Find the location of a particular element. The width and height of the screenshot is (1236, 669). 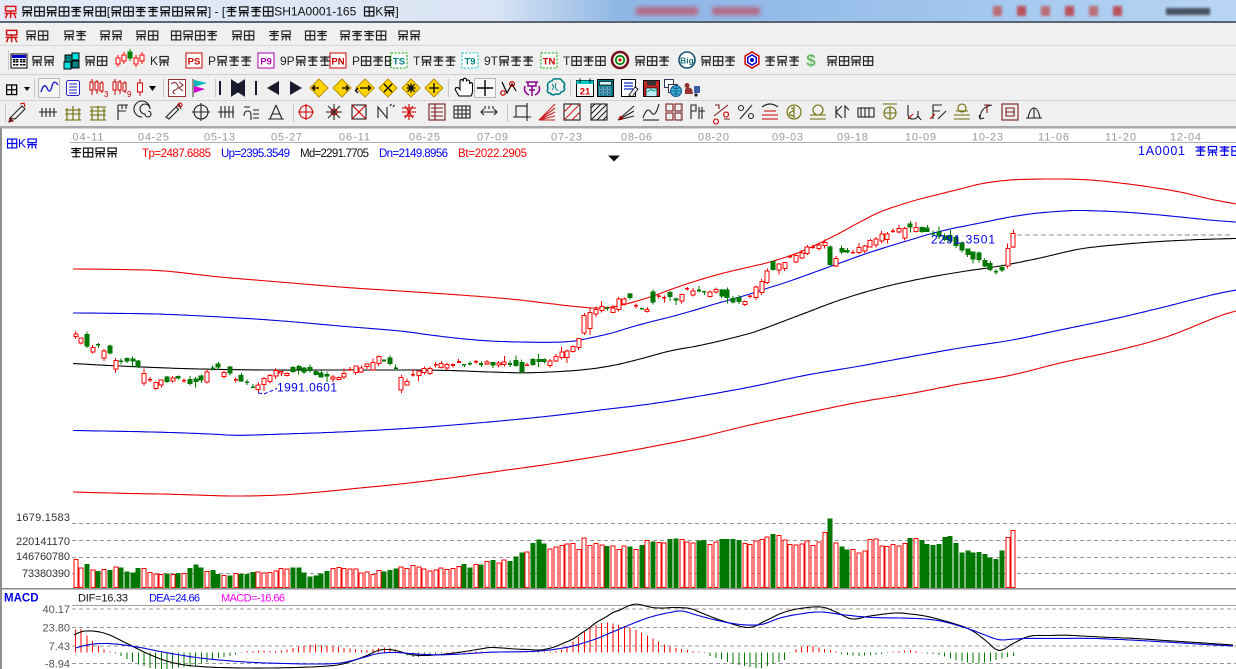

svg-text: 09-03 is located at coordinates (787, 138).